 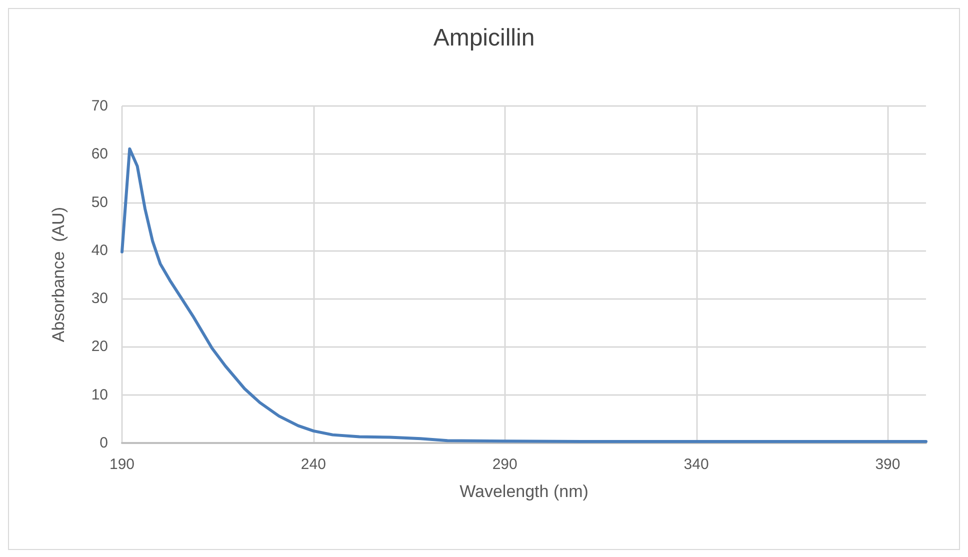 I want to click on x-tick-label: 290, so click(x=505, y=464).